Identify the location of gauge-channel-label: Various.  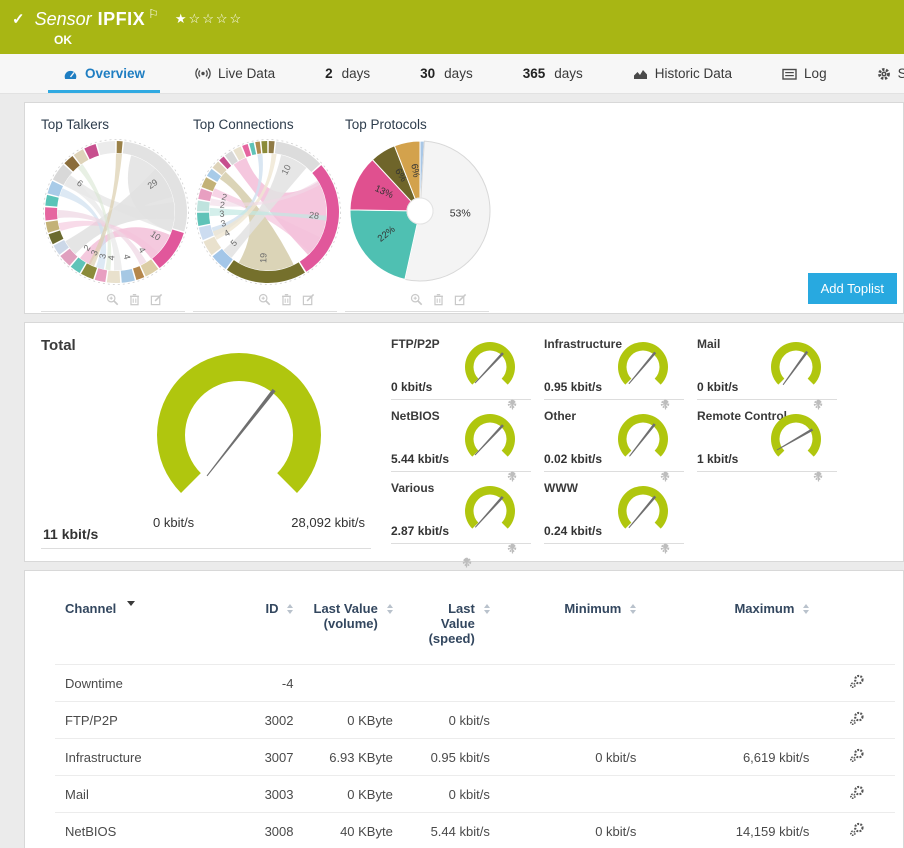
(413, 488).